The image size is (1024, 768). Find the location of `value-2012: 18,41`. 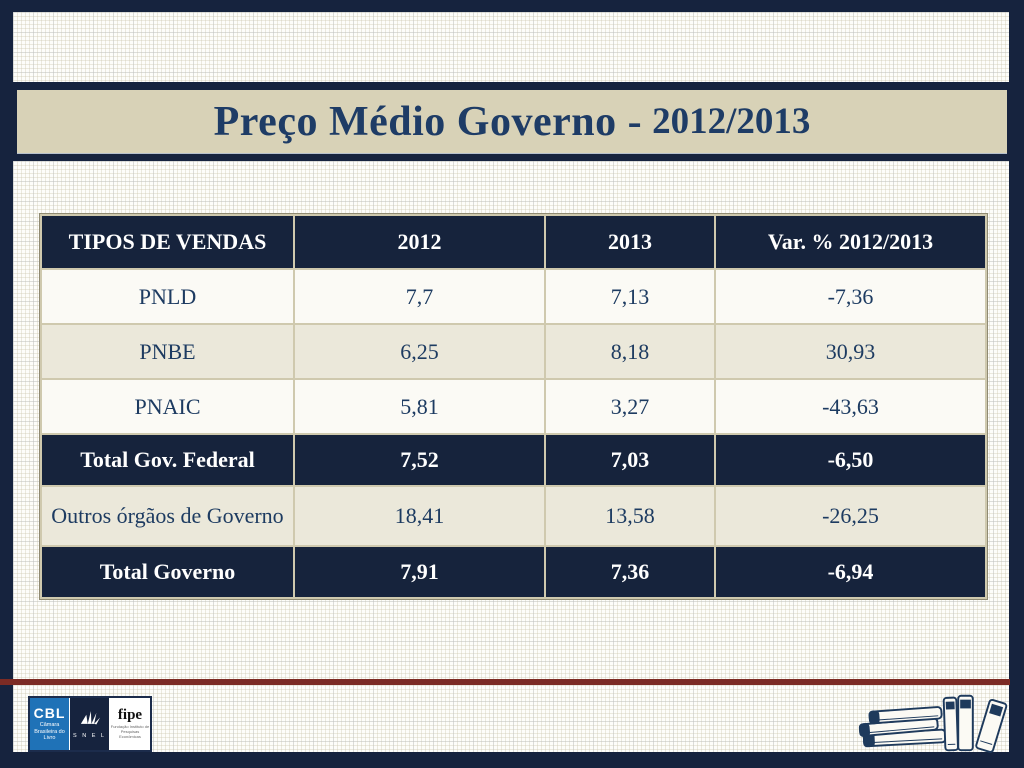

value-2012: 18,41 is located at coordinates (419, 516).